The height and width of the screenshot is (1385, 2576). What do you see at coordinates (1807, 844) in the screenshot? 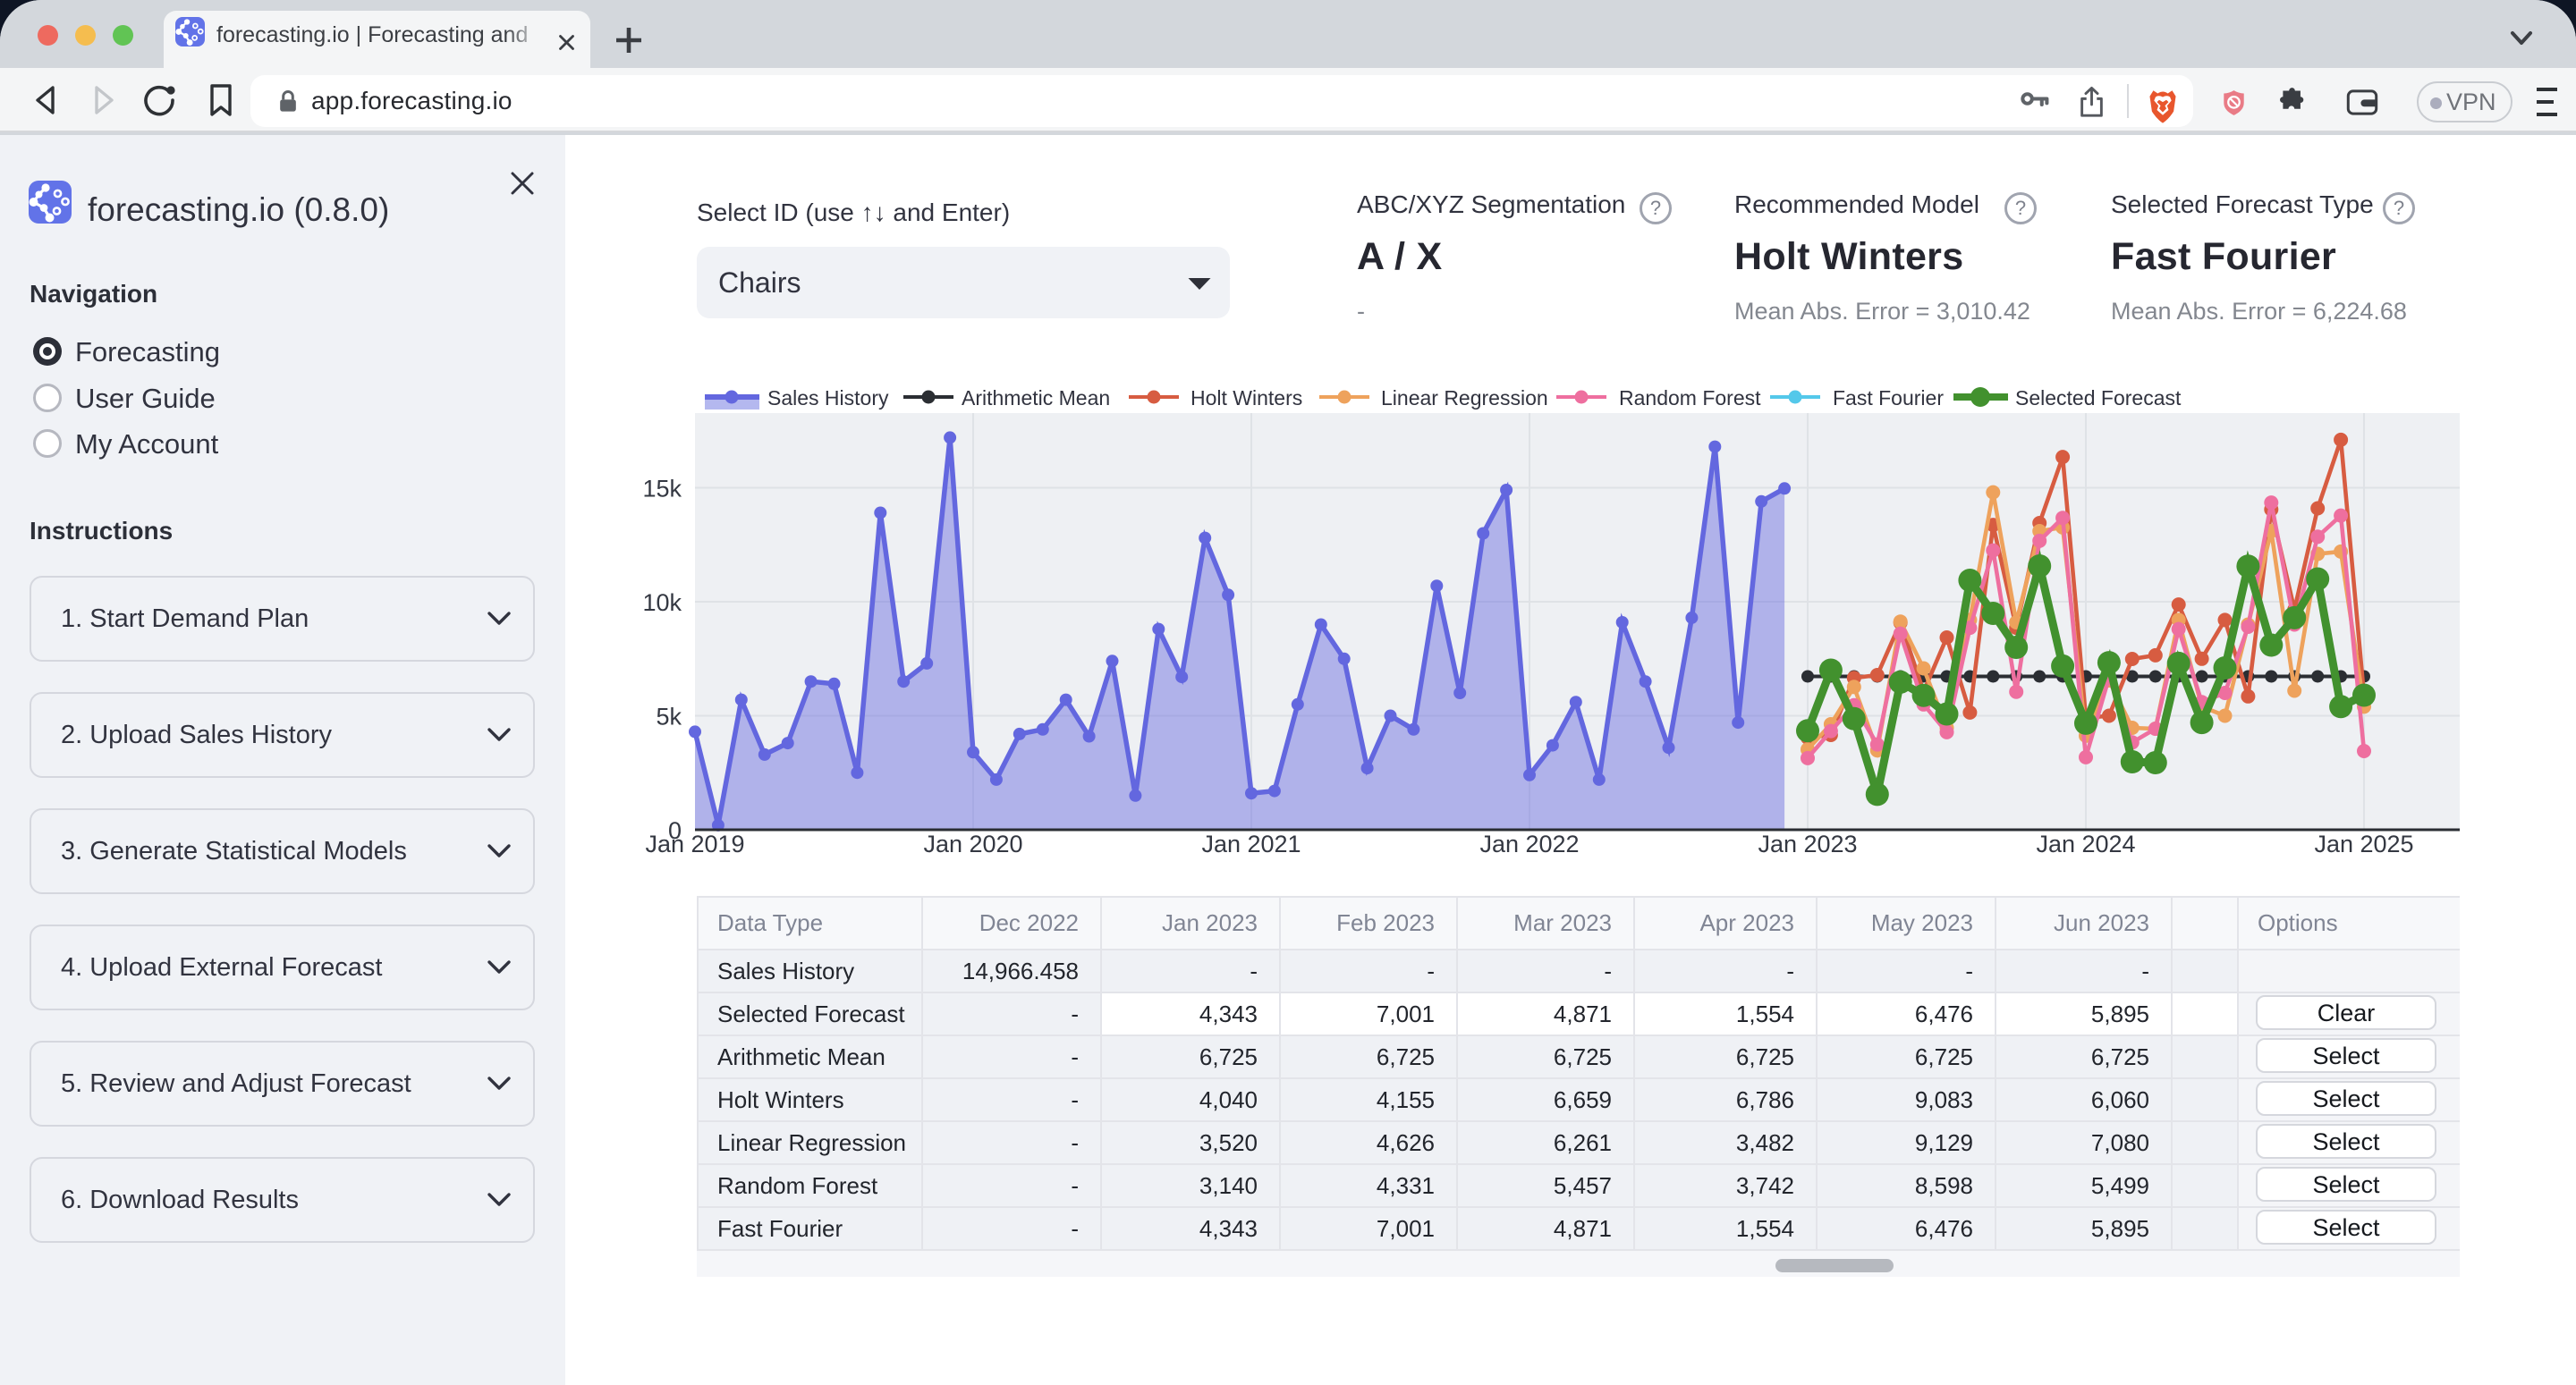
I see `svg-text: Jan 2023` at bounding box center [1807, 844].